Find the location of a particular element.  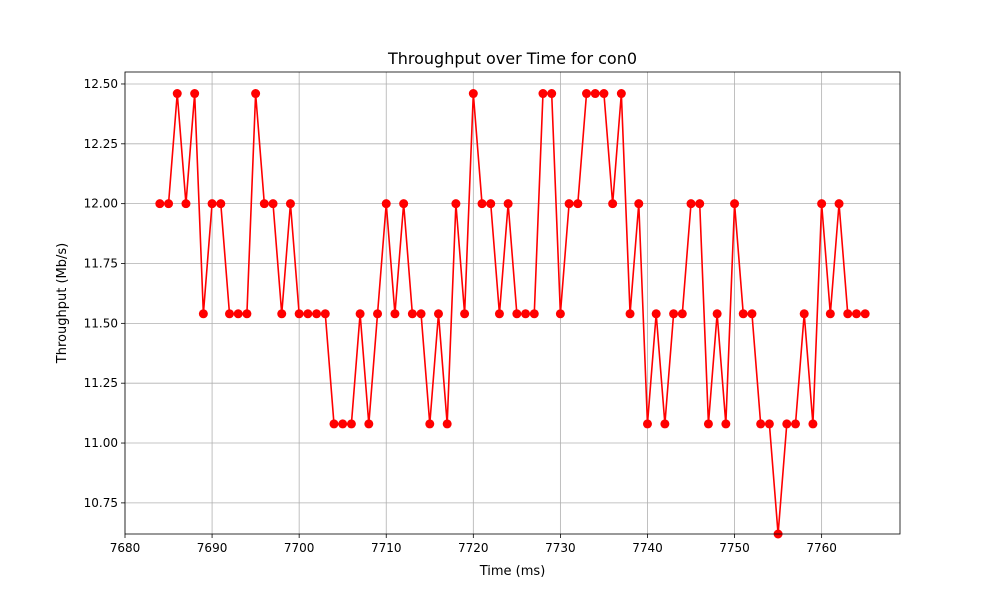

y-tick-label: 11.25 is located at coordinates (101, 383).